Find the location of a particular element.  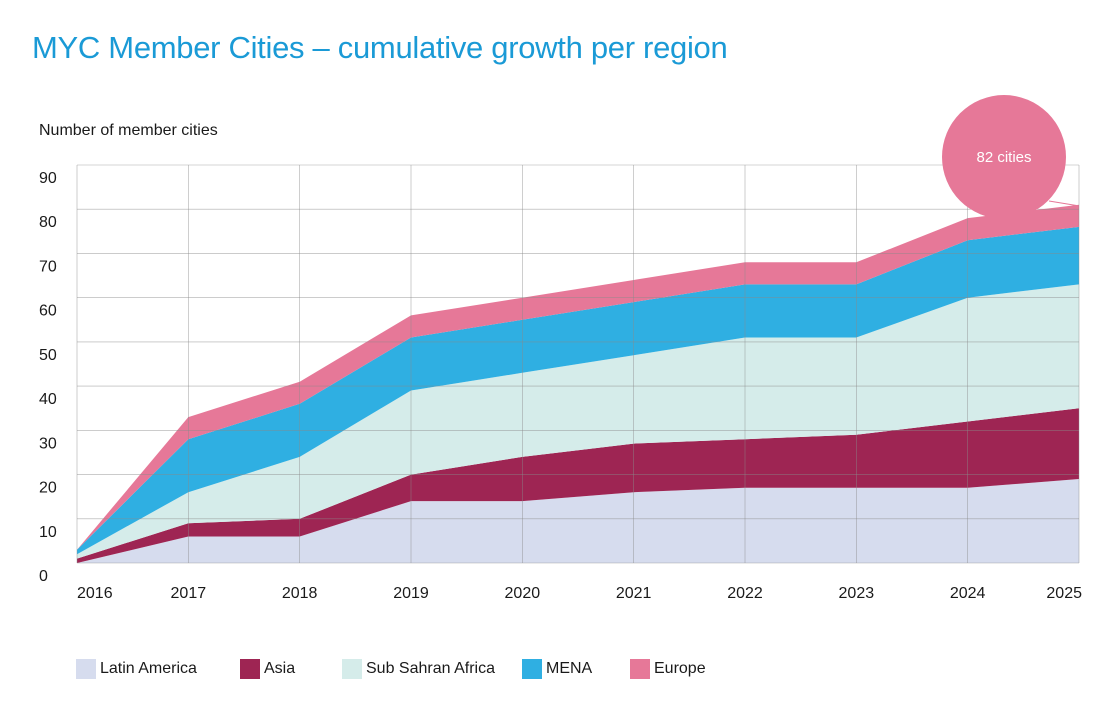

legend-label: Latin America is located at coordinates (148, 668).